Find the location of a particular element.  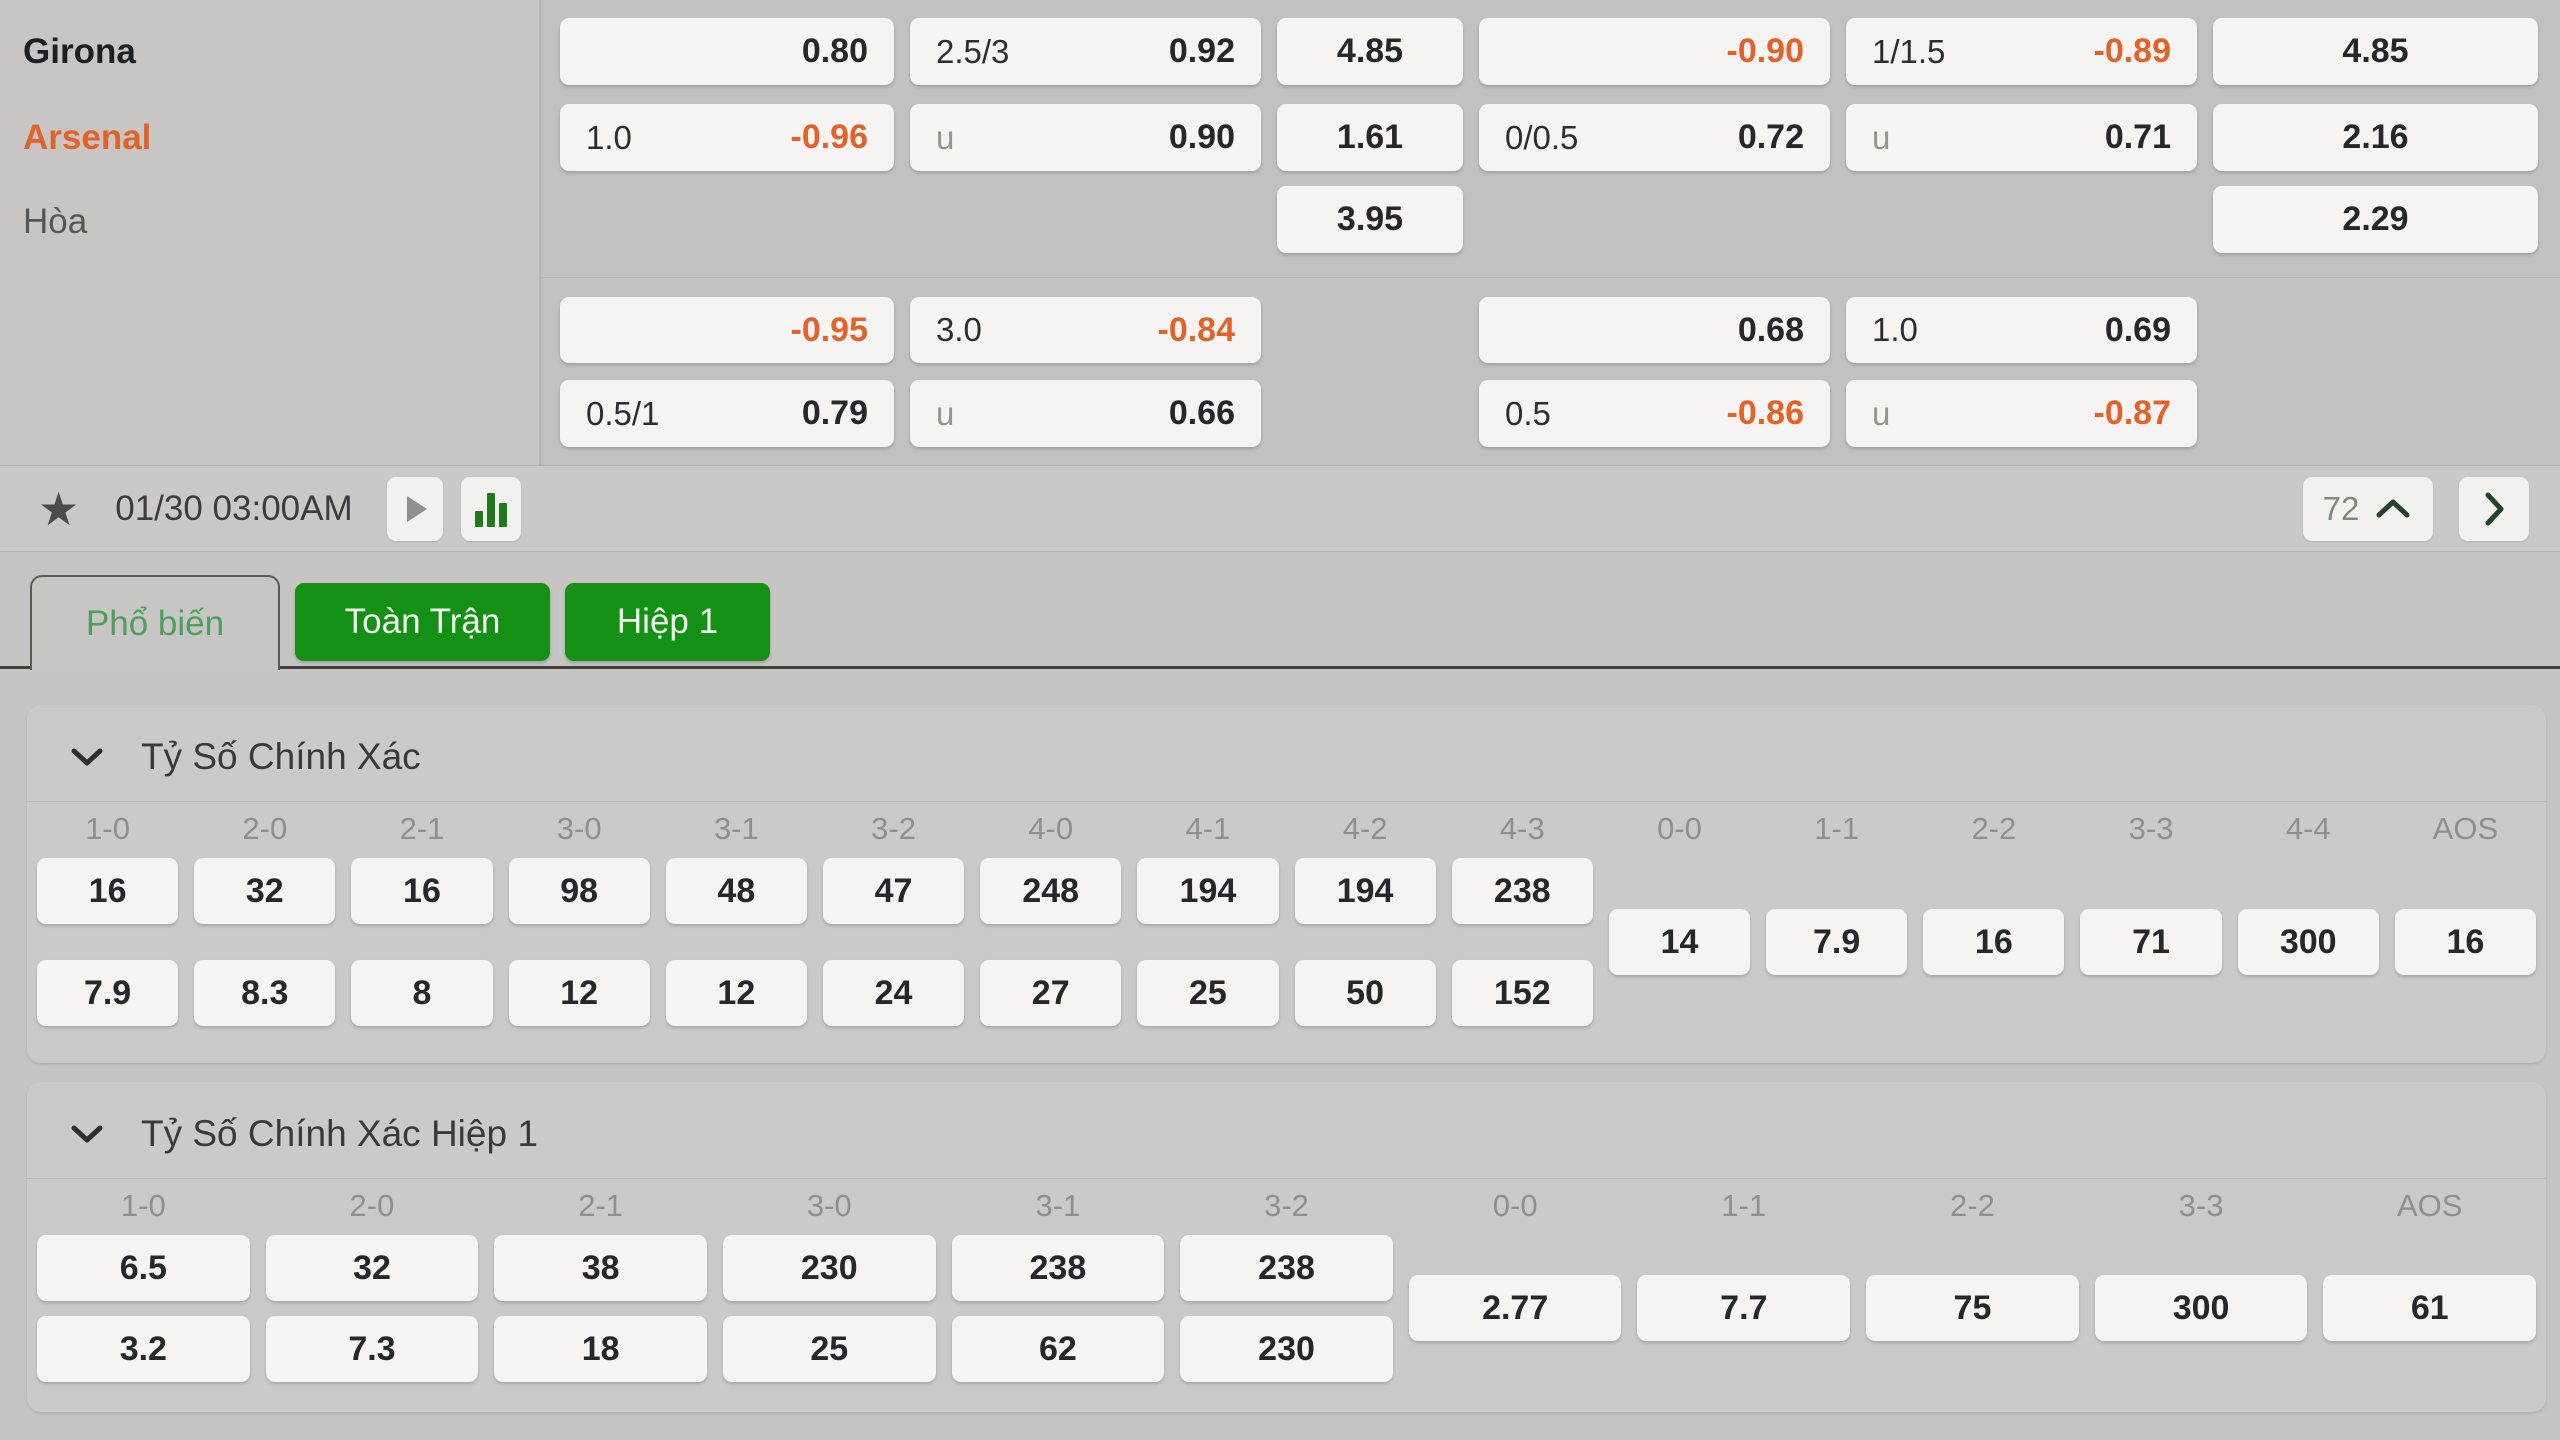

score-odds-bottom: 8 is located at coordinates (422, 993).